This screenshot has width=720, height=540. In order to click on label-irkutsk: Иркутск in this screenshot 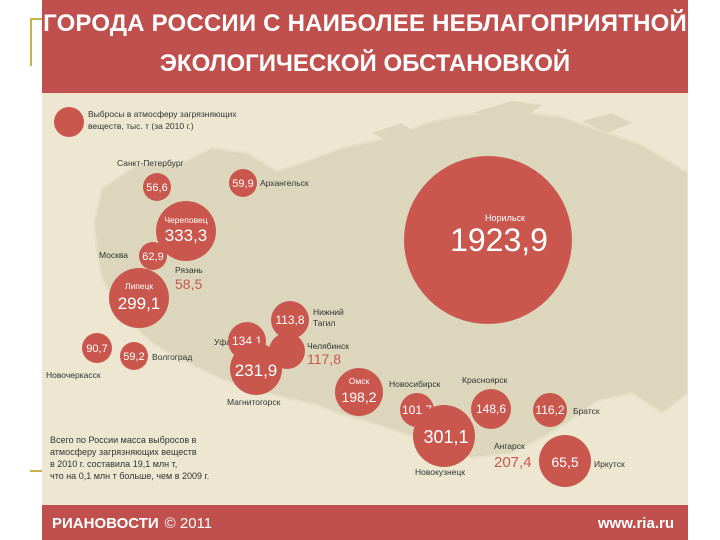, I will do `click(609, 464)`.